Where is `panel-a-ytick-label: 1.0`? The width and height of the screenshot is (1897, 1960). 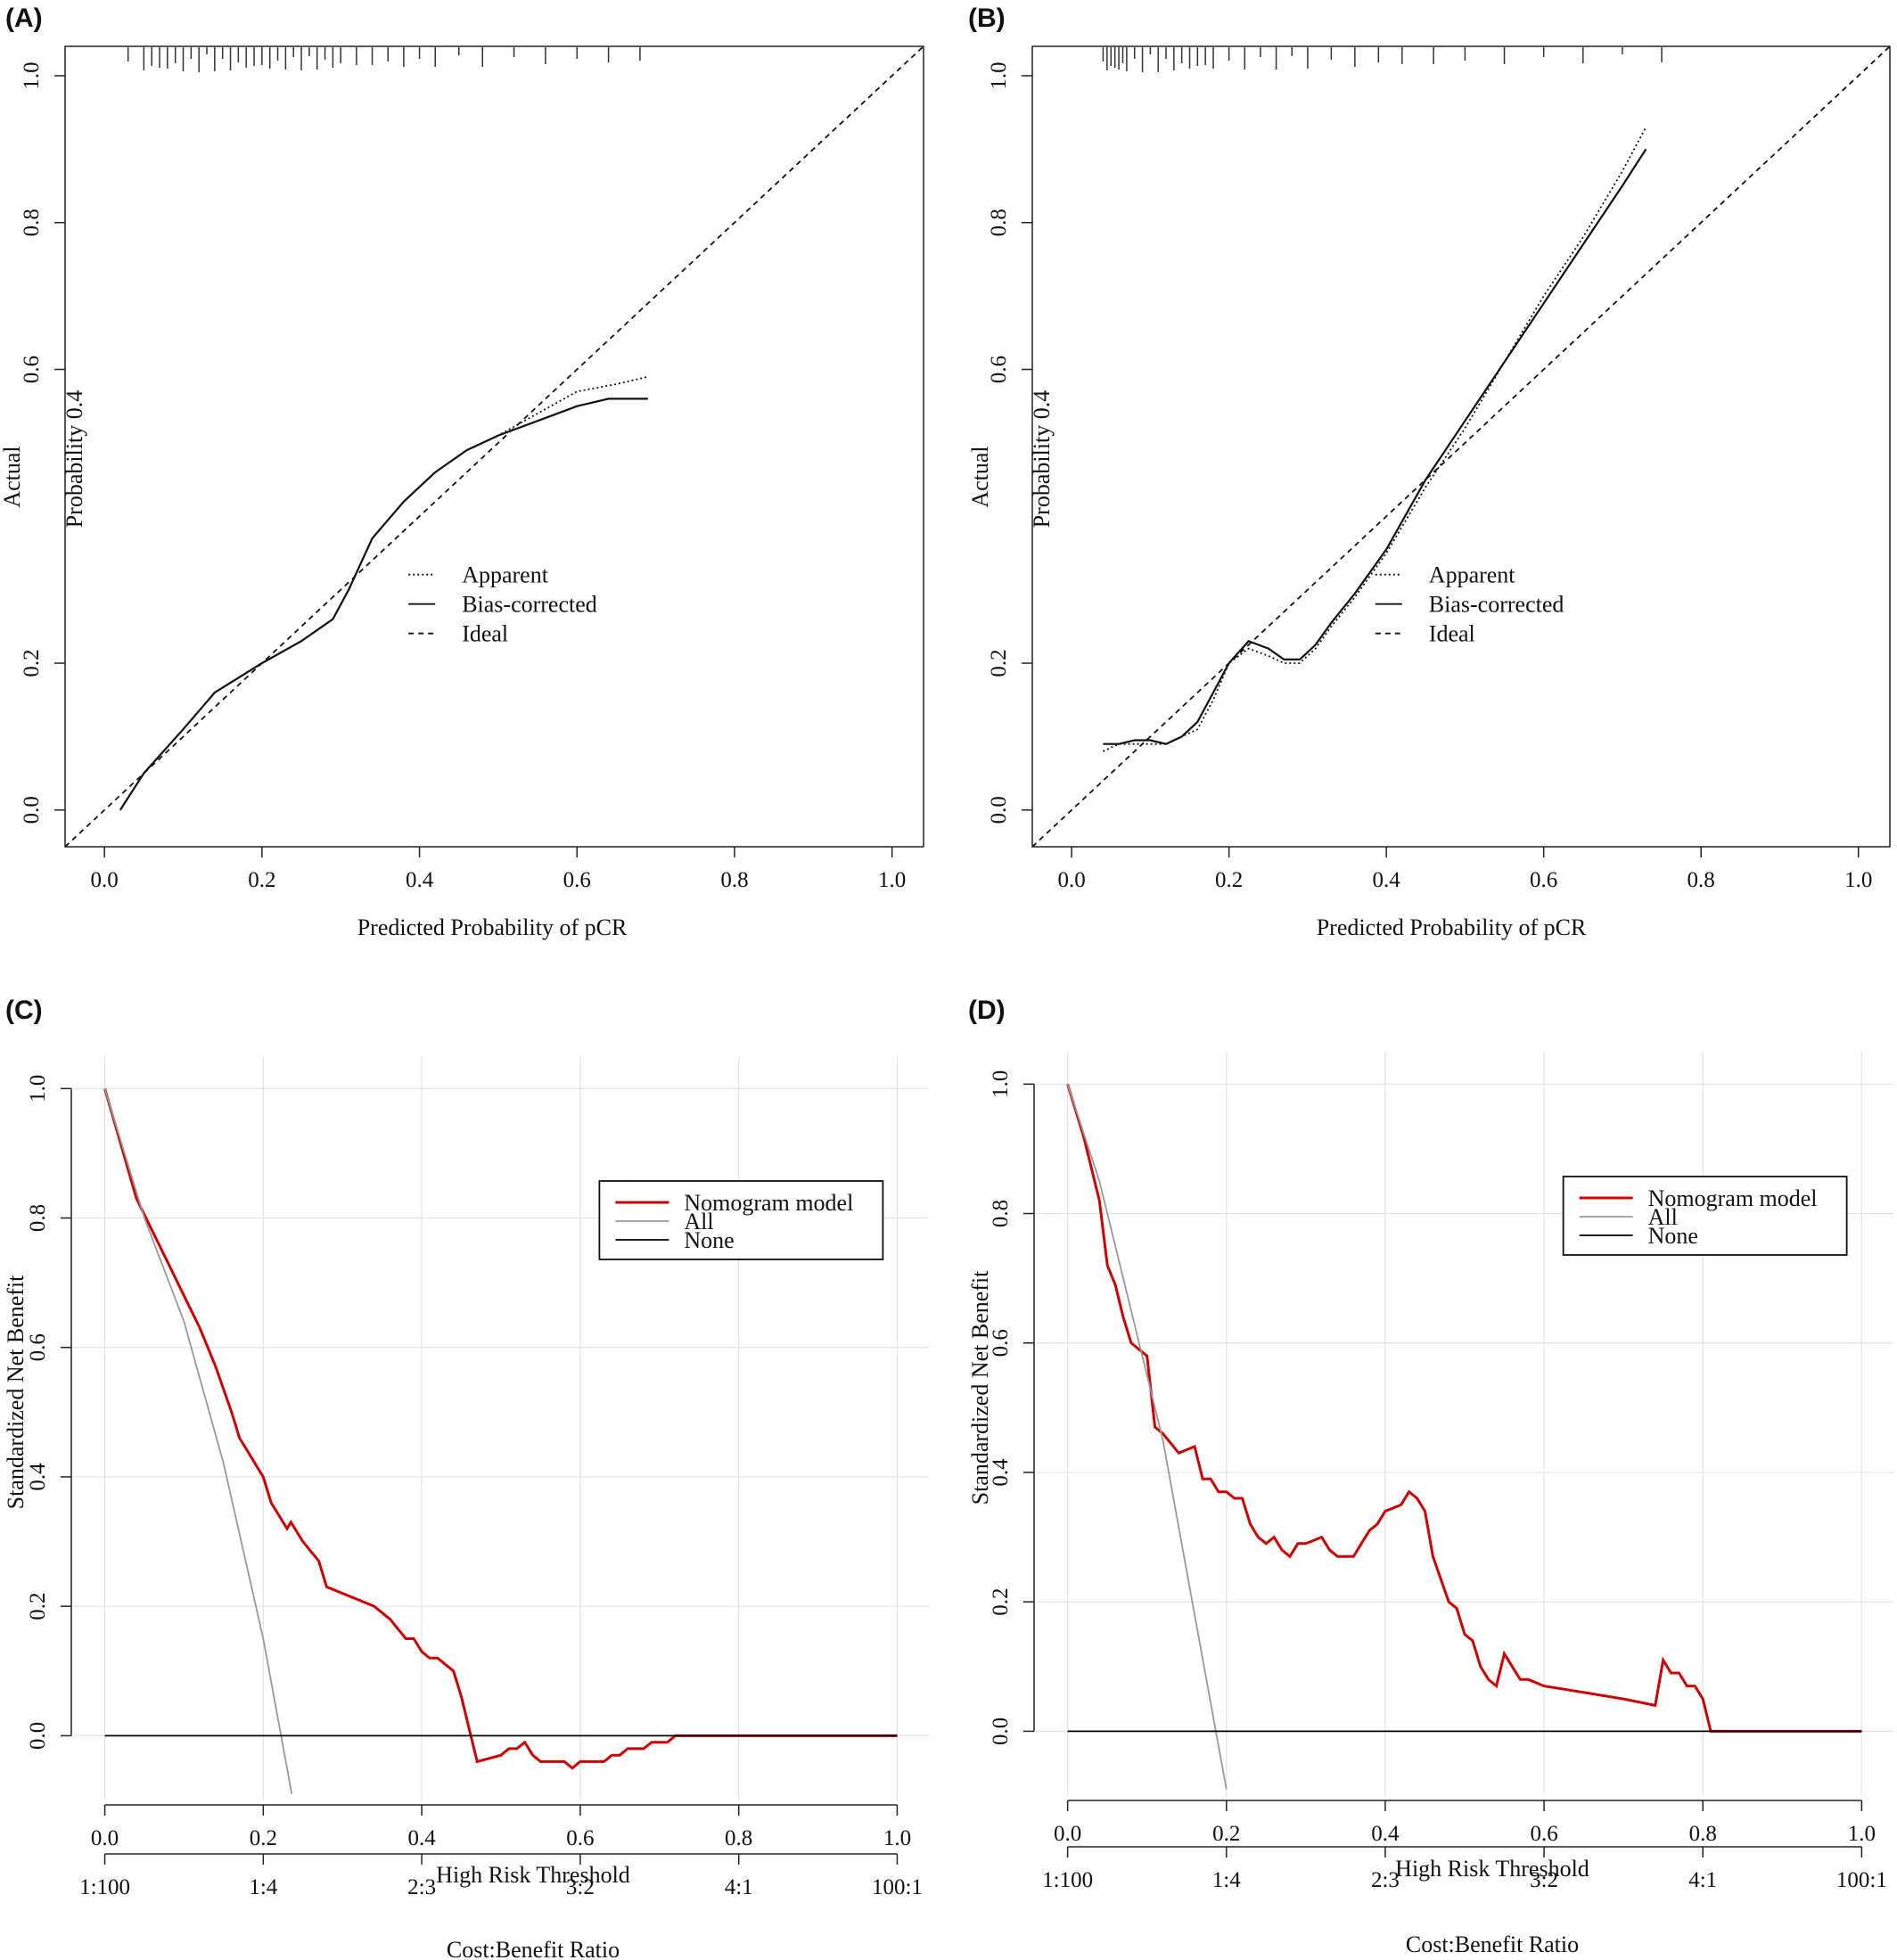
panel-a-ytick-label: 1.0 is located at coordinates (32, 75).